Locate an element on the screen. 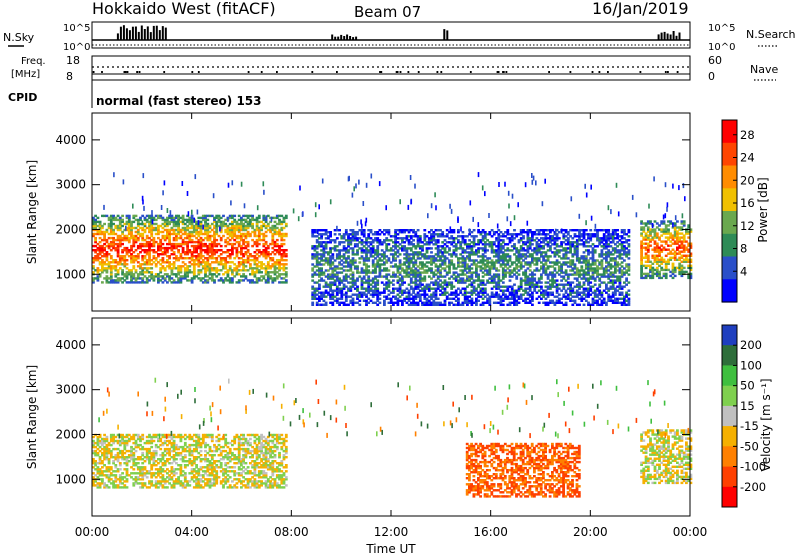 The height and width of the screenshot is (554, 800). freq-dot is located at coordinates (397, 72).